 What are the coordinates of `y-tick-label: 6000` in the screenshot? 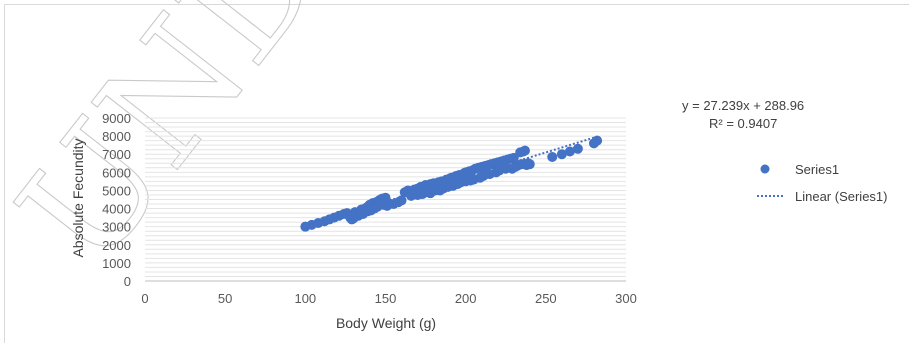 It's located at (116, 172).